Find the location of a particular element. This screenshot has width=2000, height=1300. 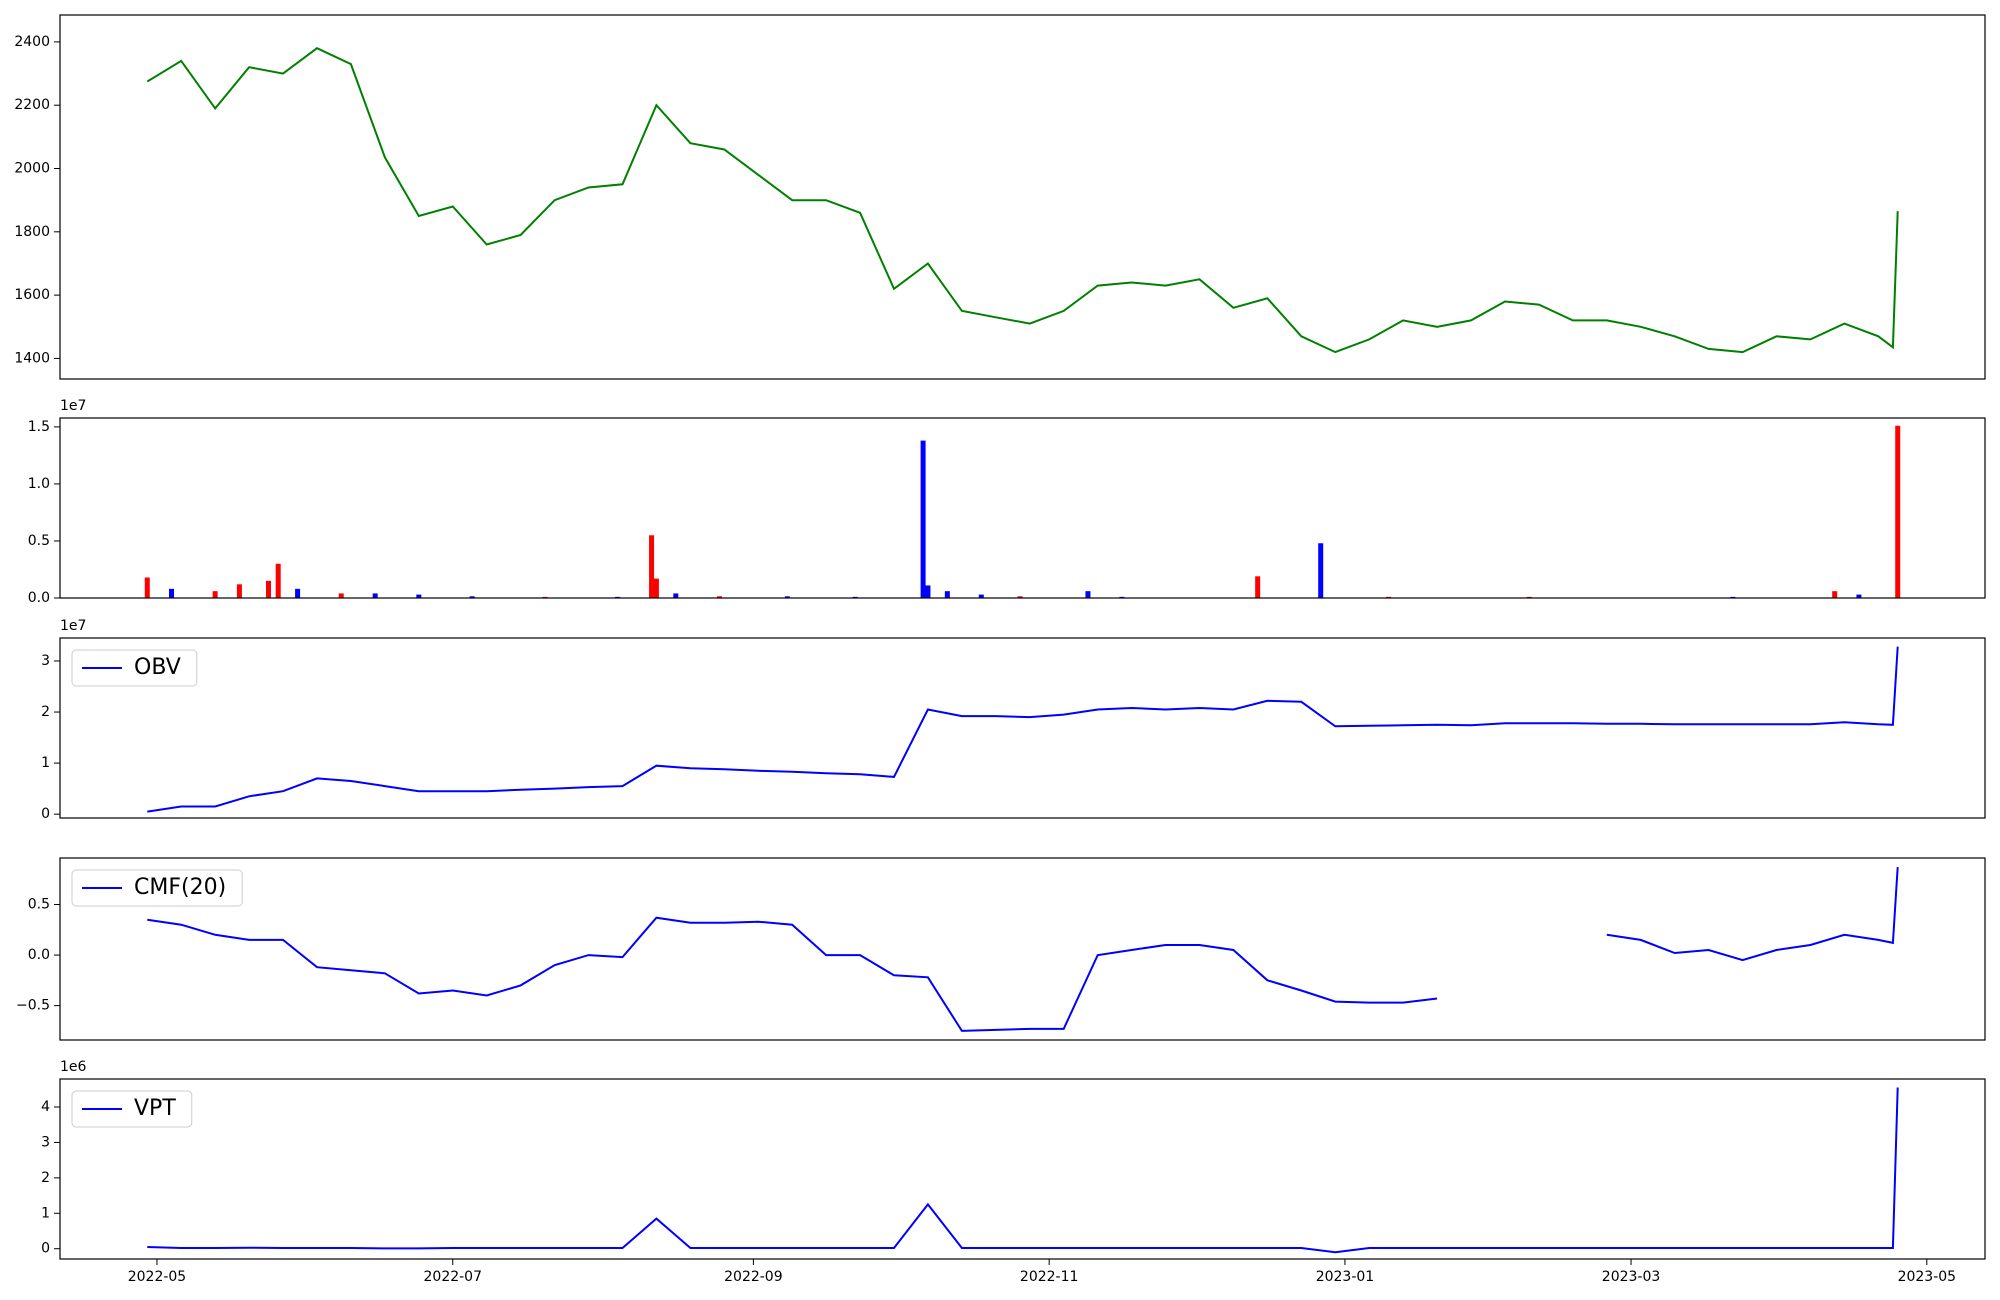

y-tick-label: 2200 is located at coordinates (32, 105).